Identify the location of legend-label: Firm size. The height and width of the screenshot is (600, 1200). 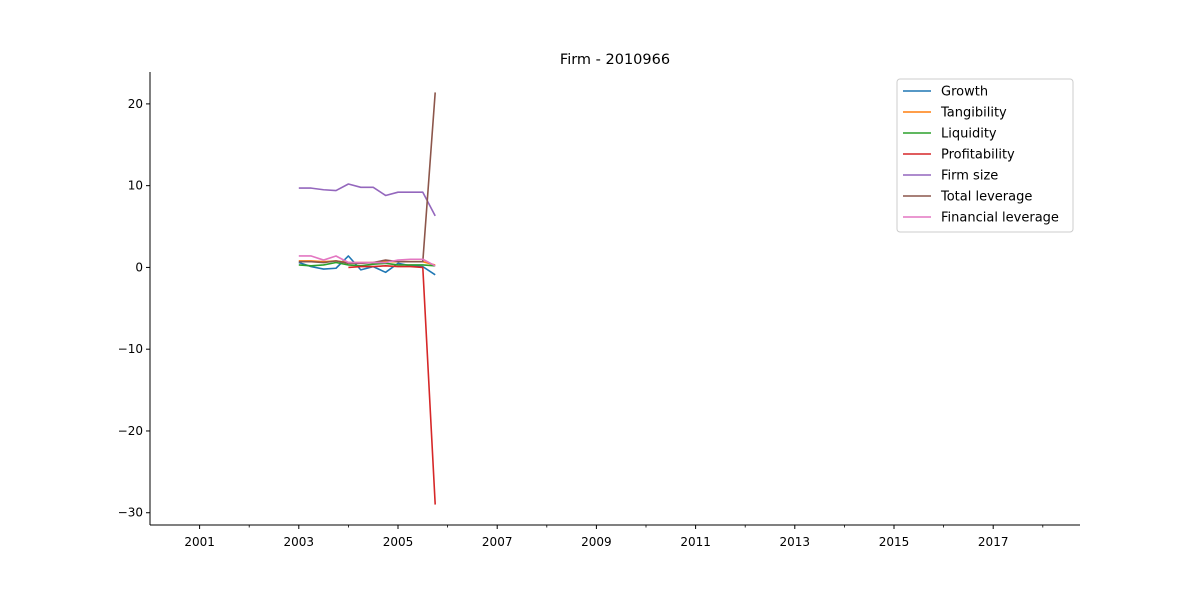
(969, 176).